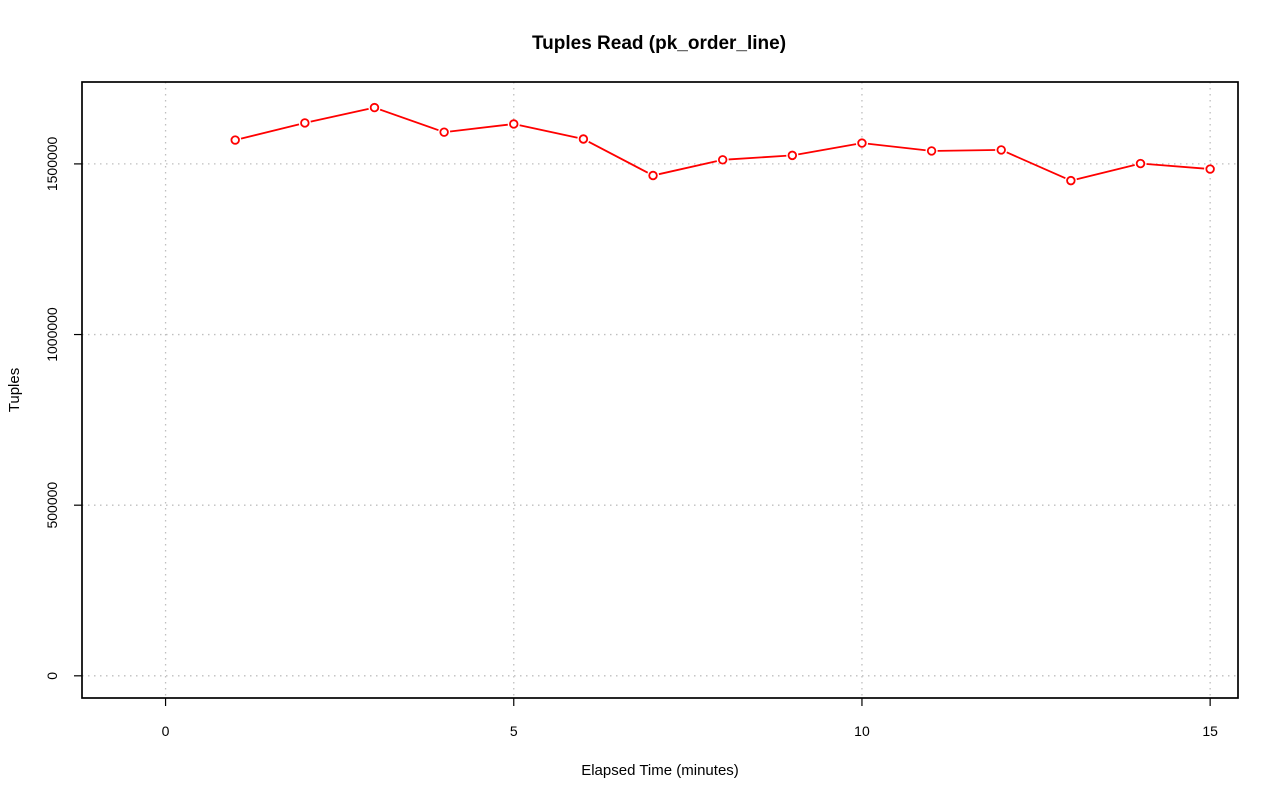  What do you see at coordinates (52, 334) in the screenshot?
I see `y-tick-label: 1000000` at bounding box center [52, 334].